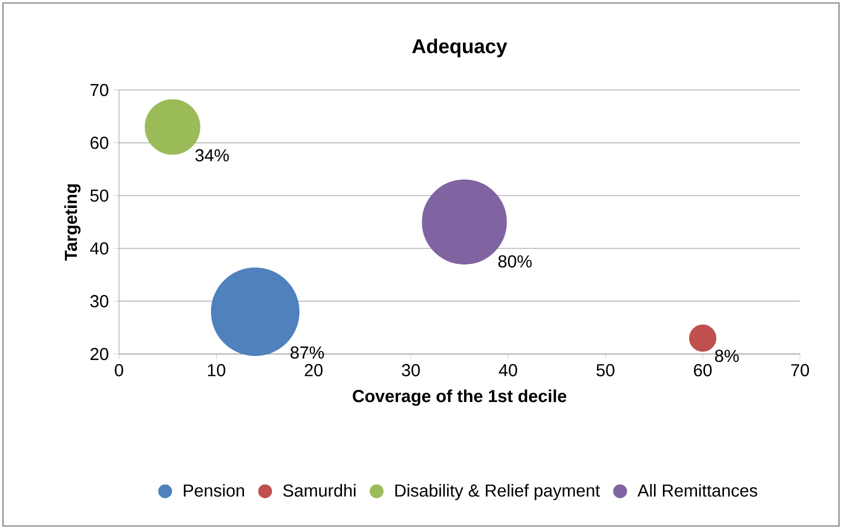  Describe the element at coordinates (99, 301) in the screenshot. I see `y-tick-label: 30` at that location.